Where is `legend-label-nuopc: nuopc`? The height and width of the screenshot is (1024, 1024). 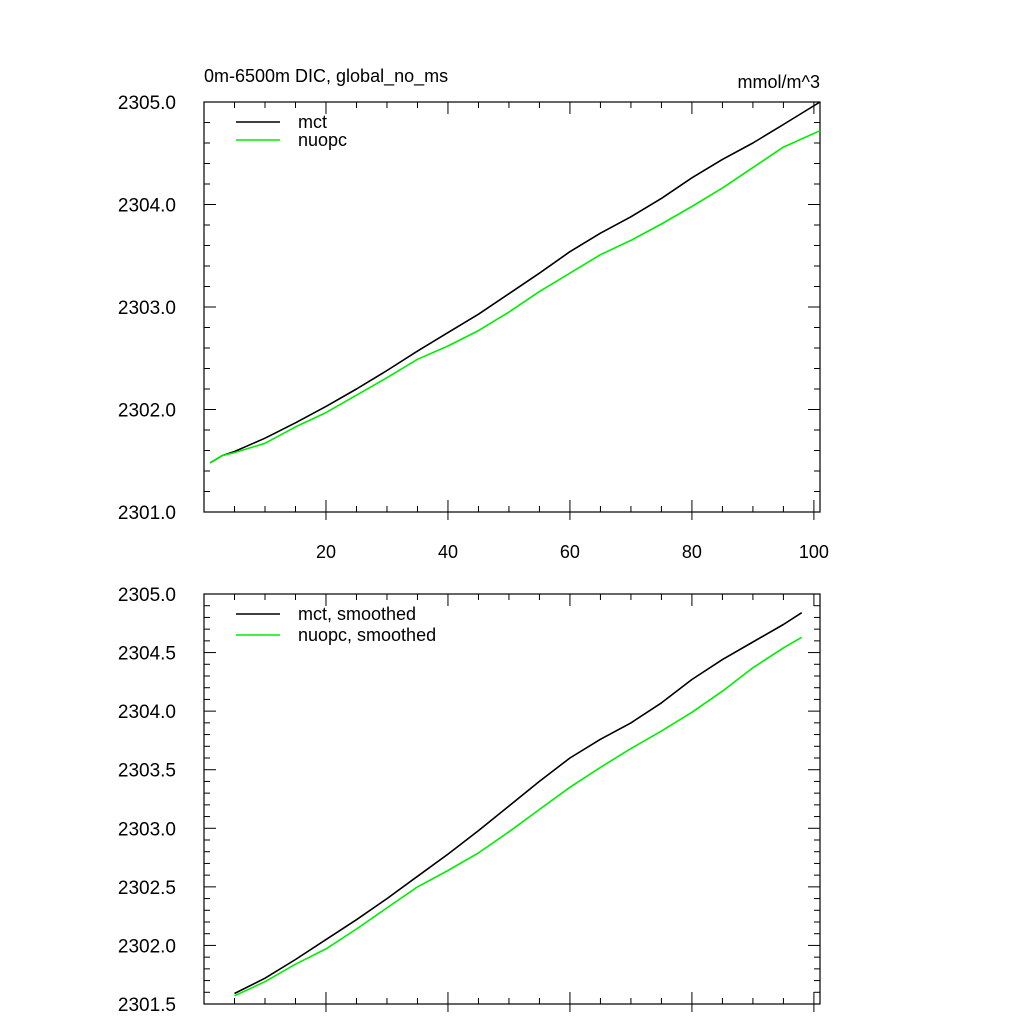 legend-label-nuopc: nuopc is located at coordinates (322, 140).